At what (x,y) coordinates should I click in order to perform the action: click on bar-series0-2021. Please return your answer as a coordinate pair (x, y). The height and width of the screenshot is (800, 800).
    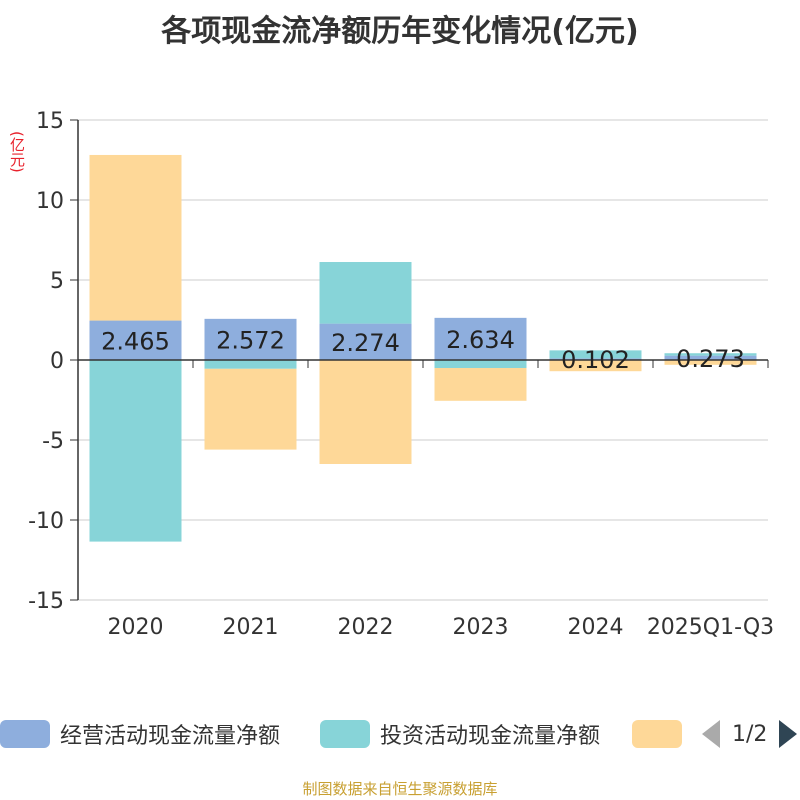
    Looking at the image, I should click on (250, 339).